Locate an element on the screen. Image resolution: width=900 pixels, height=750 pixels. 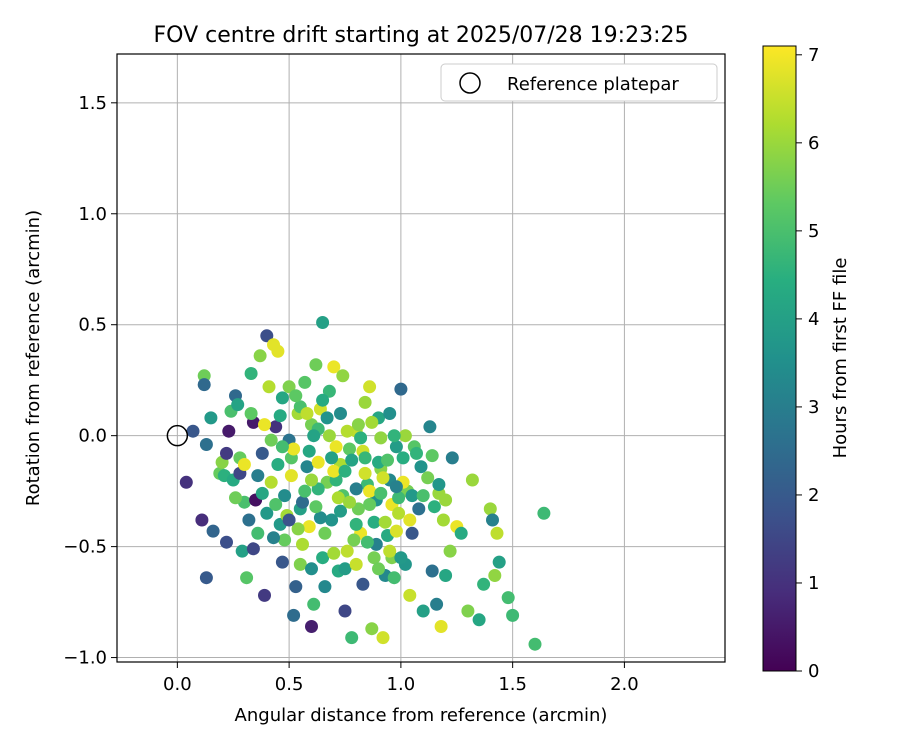
colorbar-tick-label: 2 is located at coordinates (813, 495).